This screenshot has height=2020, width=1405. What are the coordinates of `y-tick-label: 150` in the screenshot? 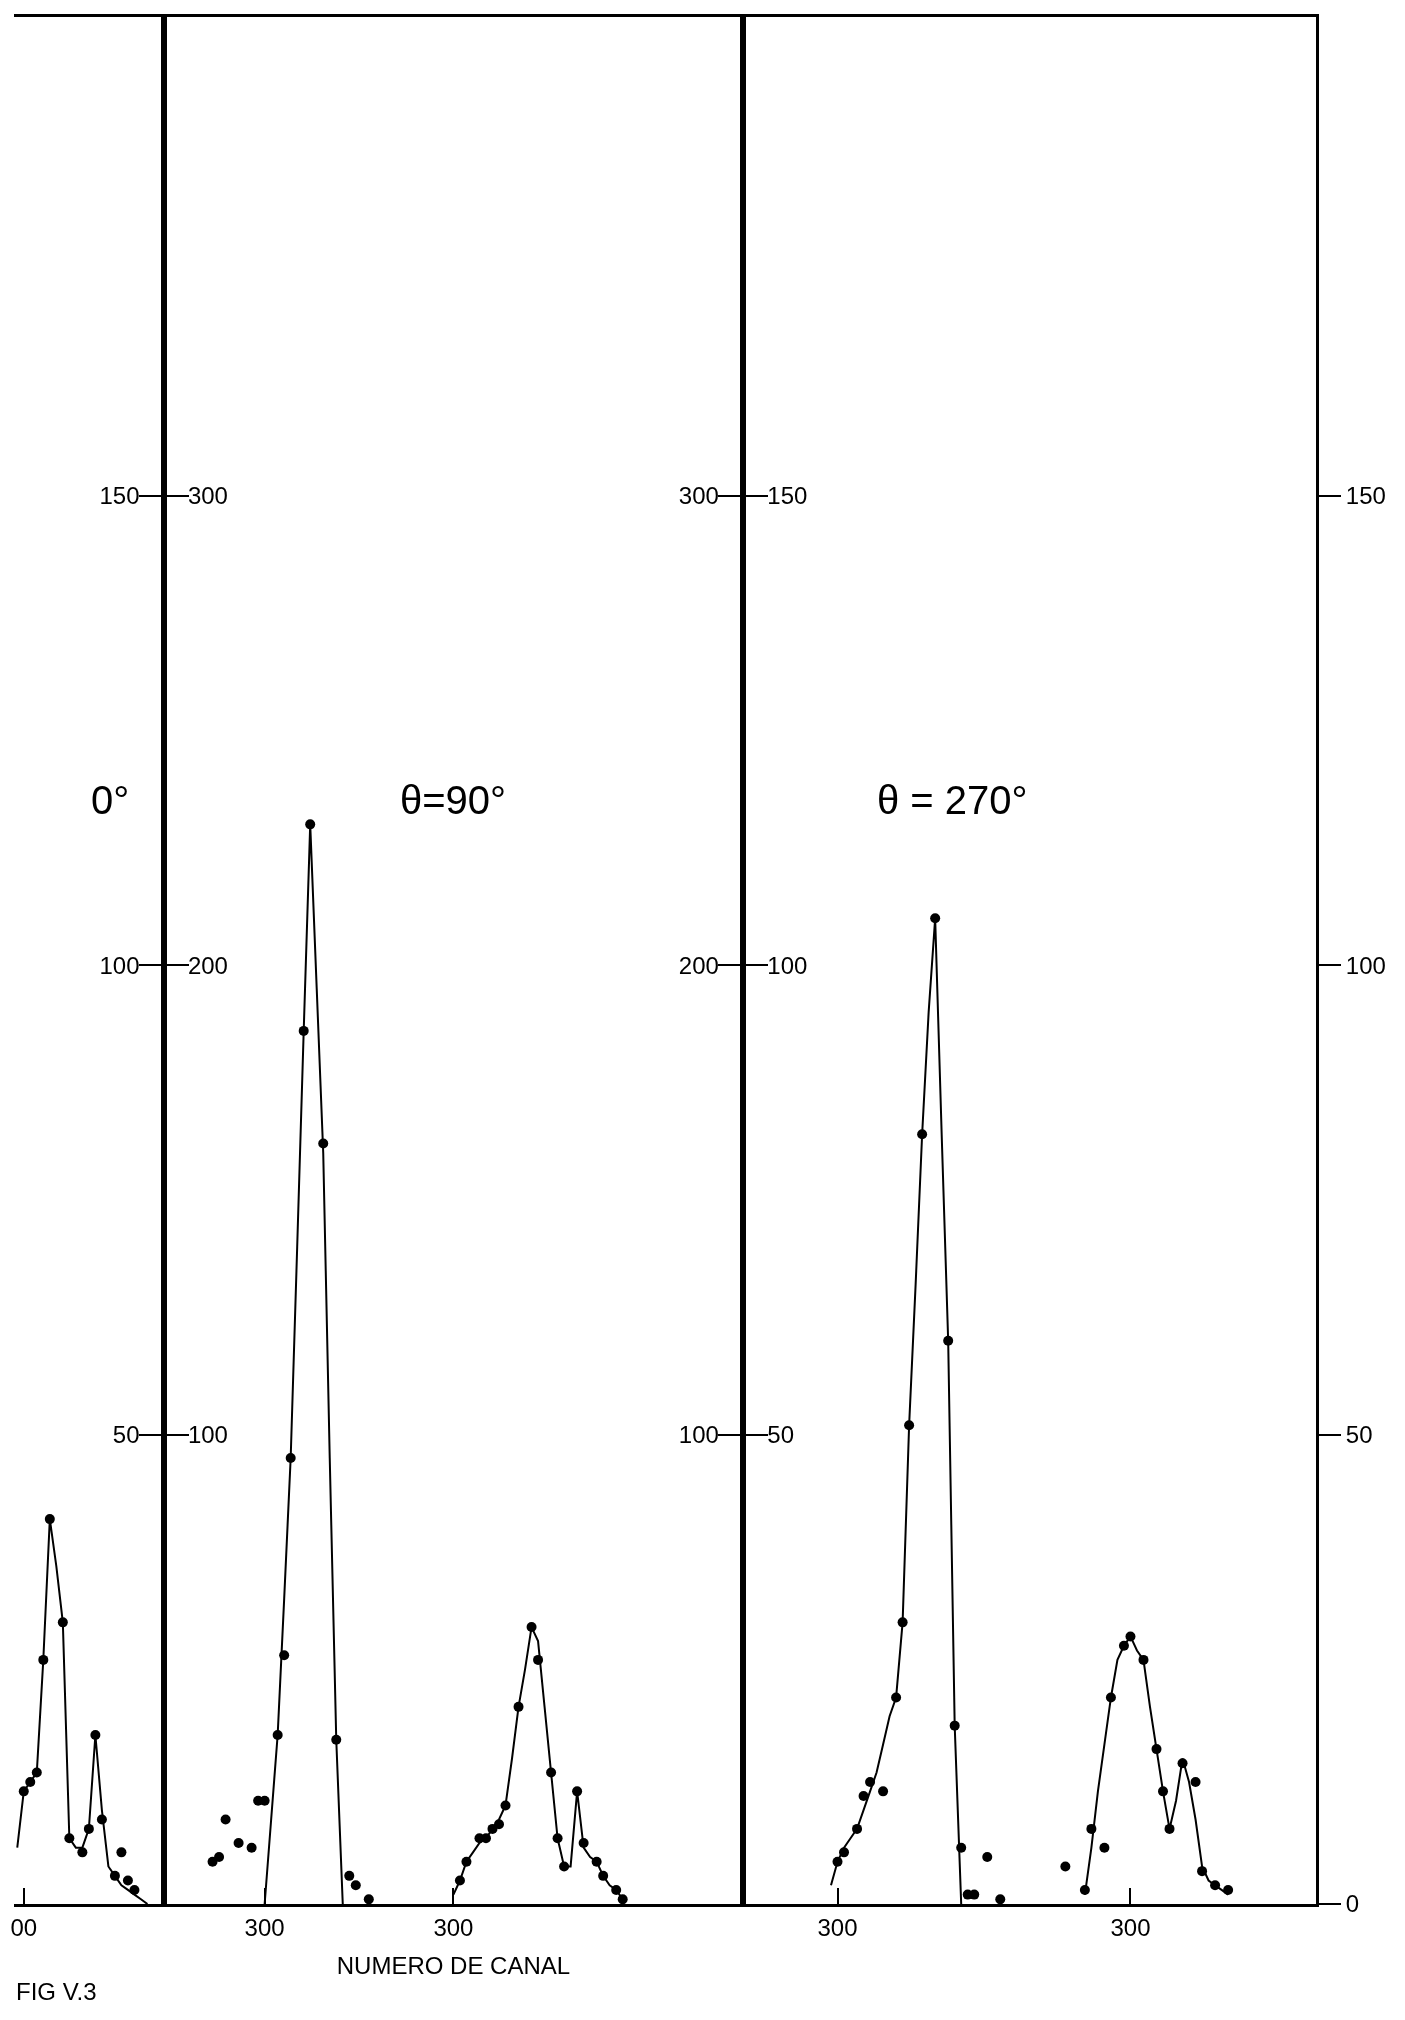 It's located at (787, 496).